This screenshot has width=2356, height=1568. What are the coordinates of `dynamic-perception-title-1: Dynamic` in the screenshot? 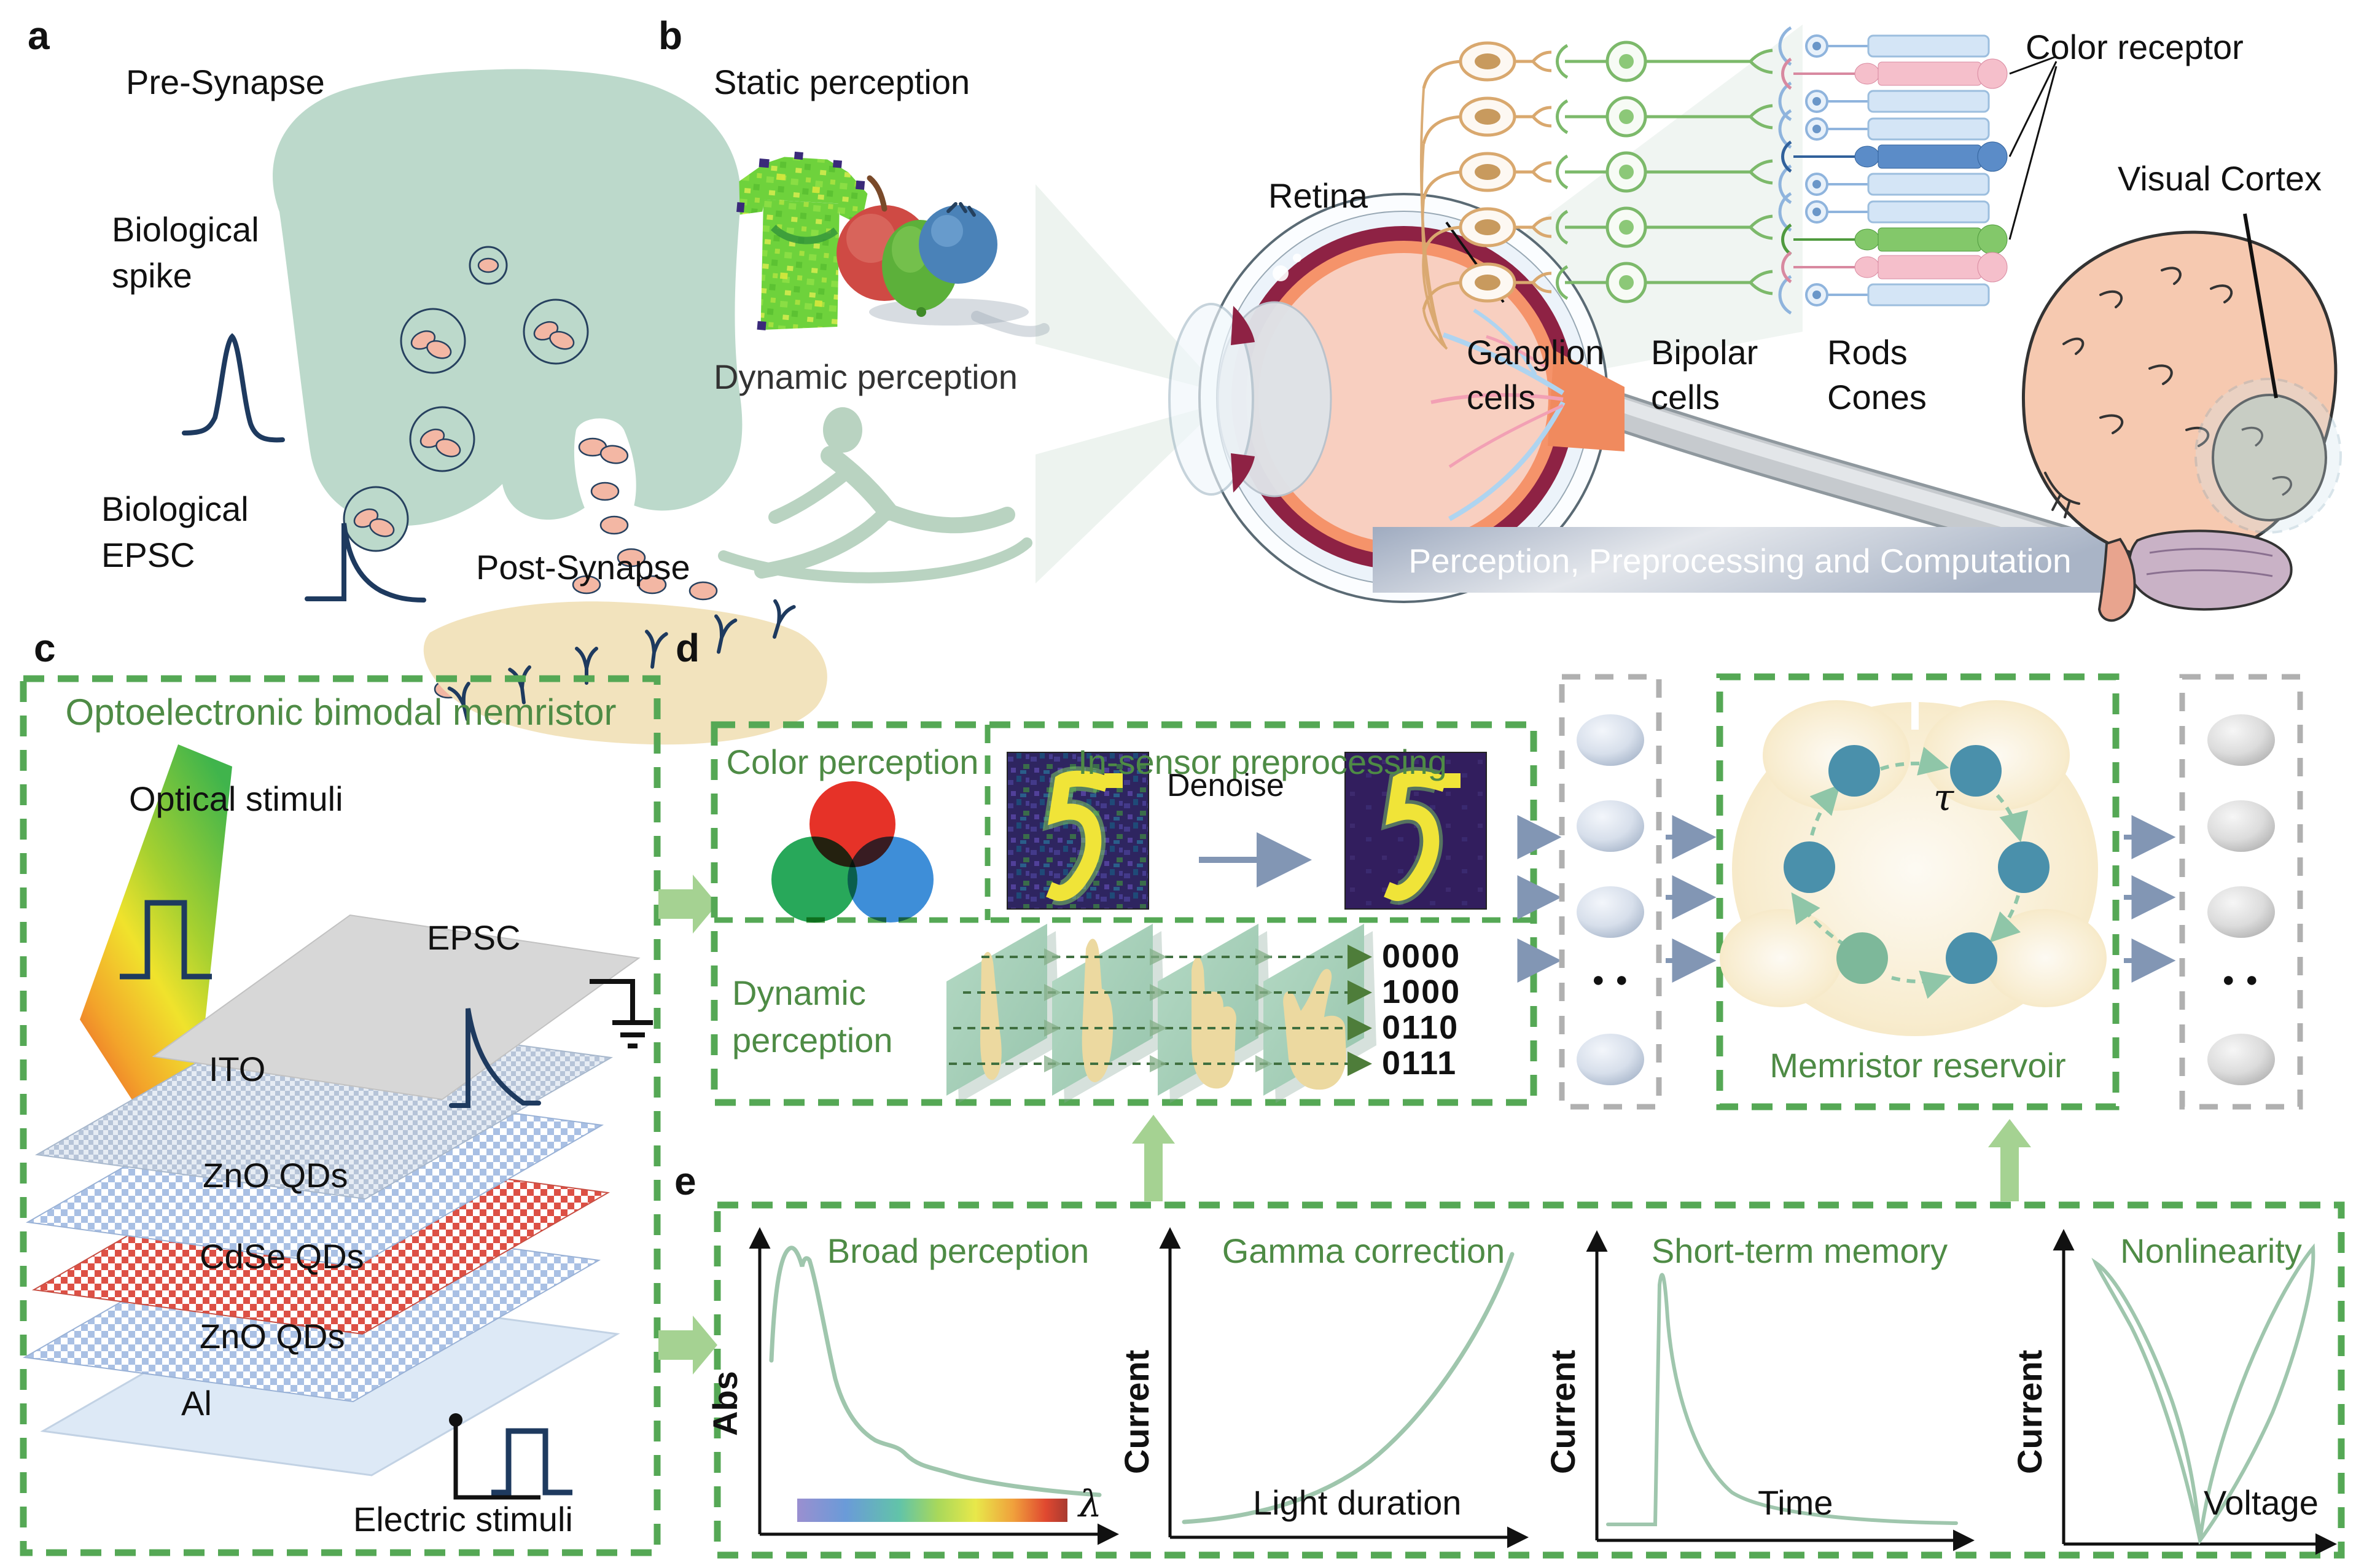 It's located at (799, 992).